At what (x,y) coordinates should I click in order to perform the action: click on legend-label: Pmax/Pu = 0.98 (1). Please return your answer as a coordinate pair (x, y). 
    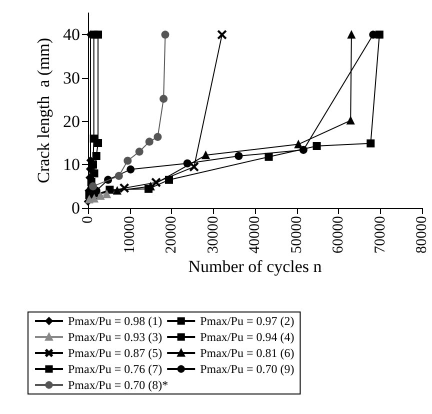
    Looking at the image, I should click on (115, 321).